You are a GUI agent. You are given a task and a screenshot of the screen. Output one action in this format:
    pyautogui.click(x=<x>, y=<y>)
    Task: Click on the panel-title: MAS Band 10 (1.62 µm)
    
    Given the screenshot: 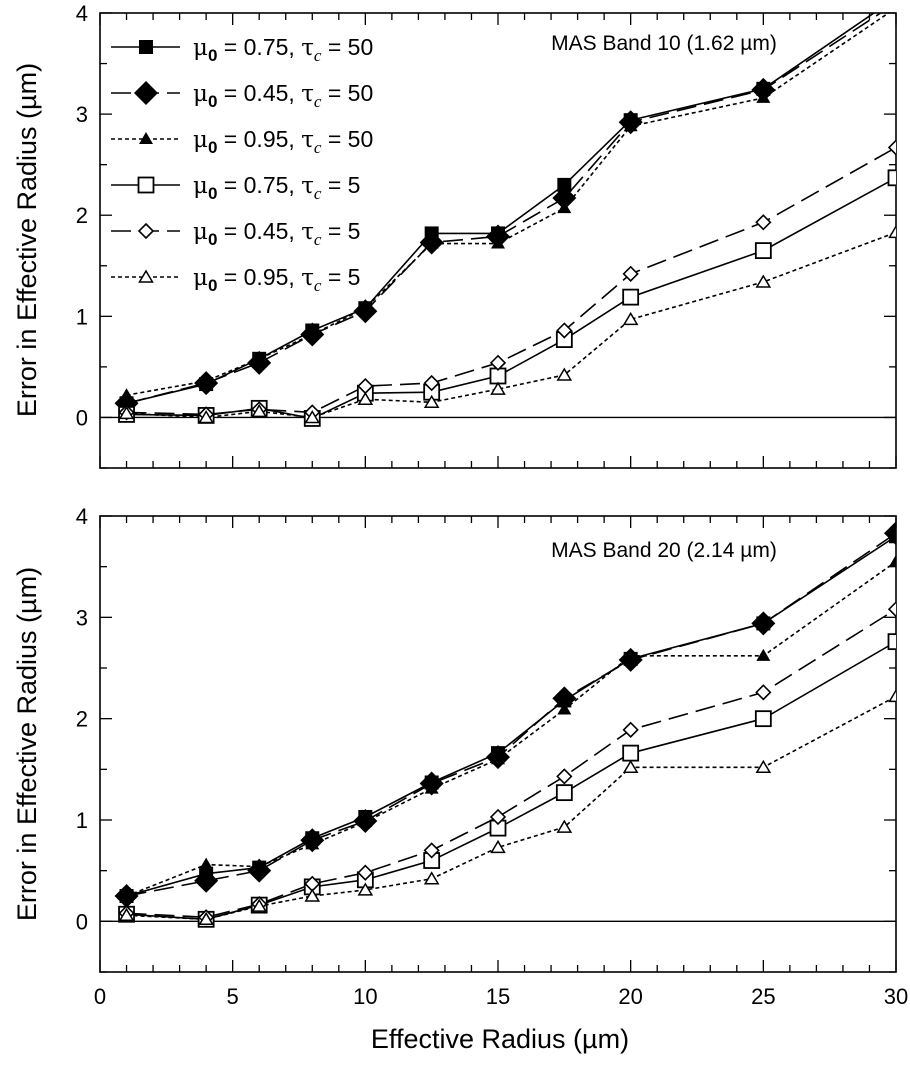 What is the action you would take?
    pyautogui.click(x=664, y=43)
    